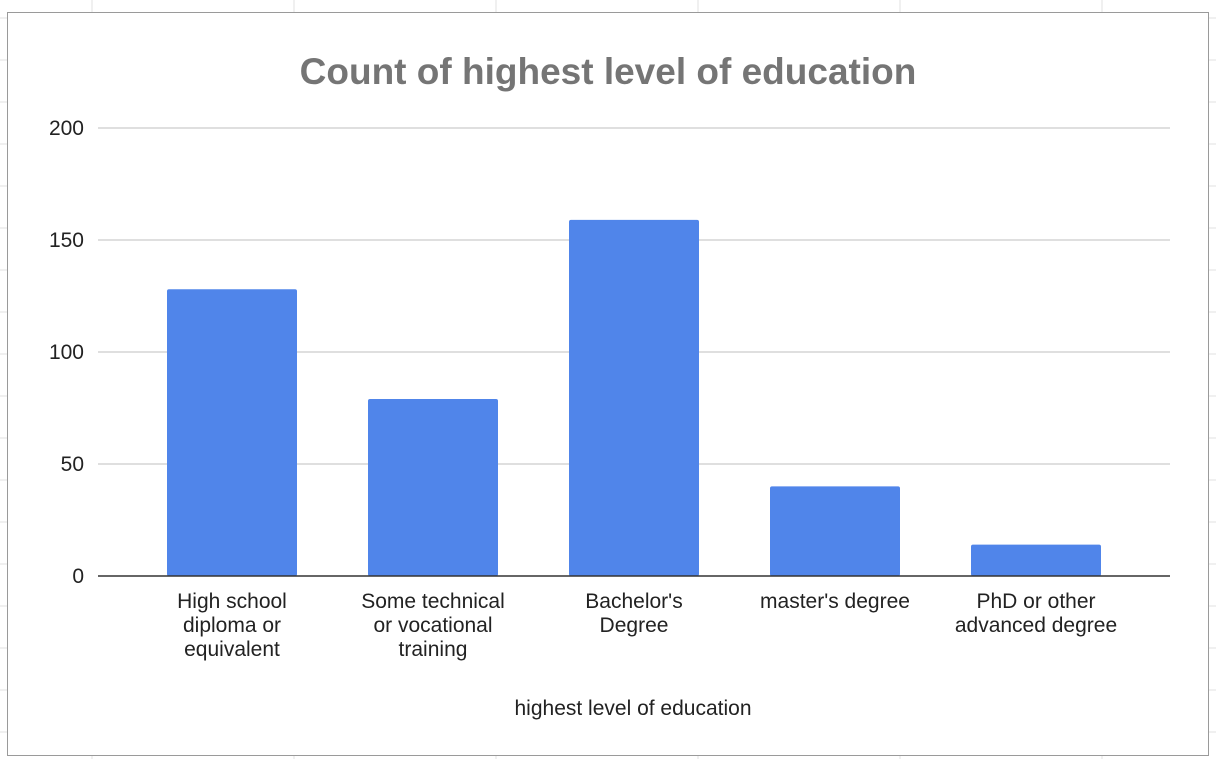 The height and width of the screenshot is (759, 1216). Describe the element at coordinates (78, 576) in the screenshot. I see `y-tick-label: 0` at that location.